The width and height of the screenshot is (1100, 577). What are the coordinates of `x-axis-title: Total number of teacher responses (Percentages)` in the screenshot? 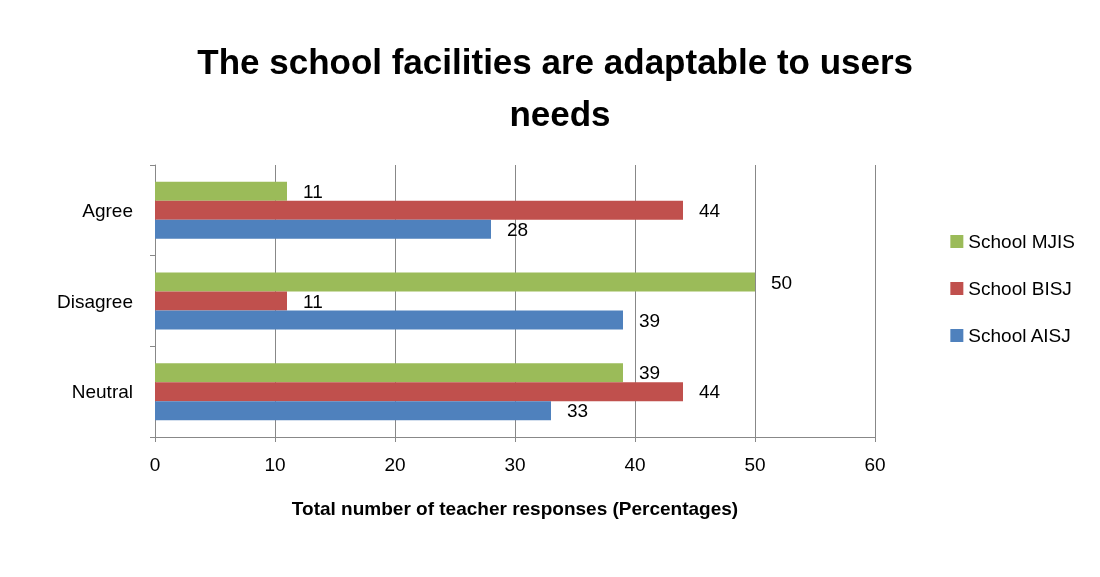 It's located at (515, 508).